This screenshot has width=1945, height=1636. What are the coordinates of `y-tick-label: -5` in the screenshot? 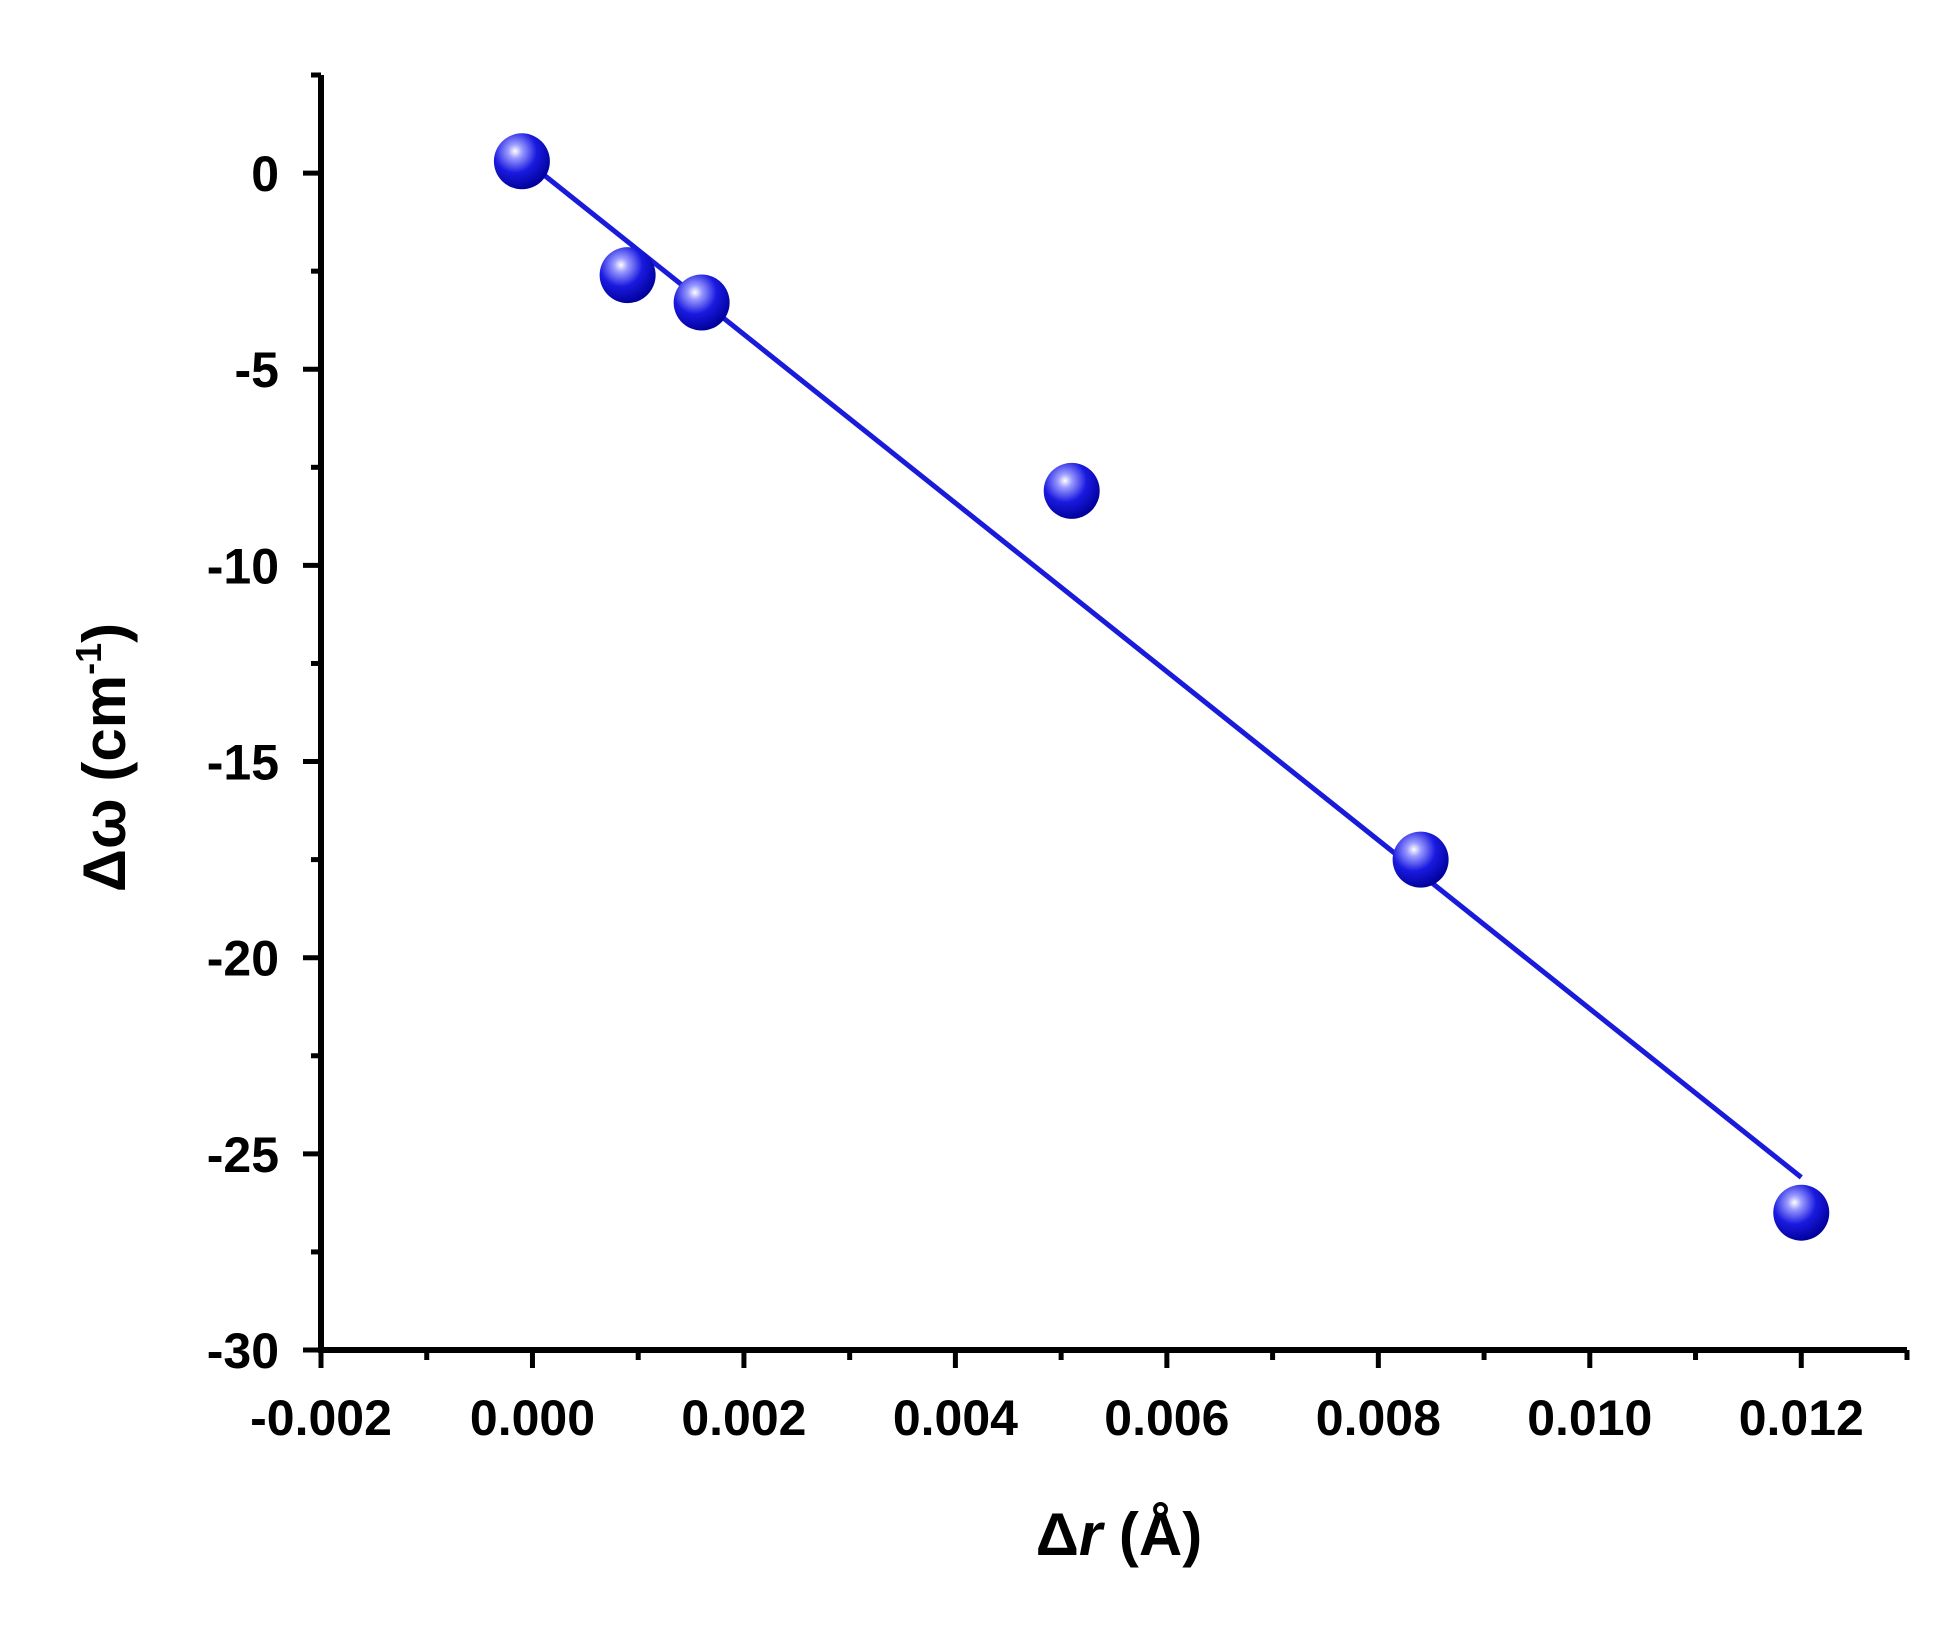 It's located at (257, 370).